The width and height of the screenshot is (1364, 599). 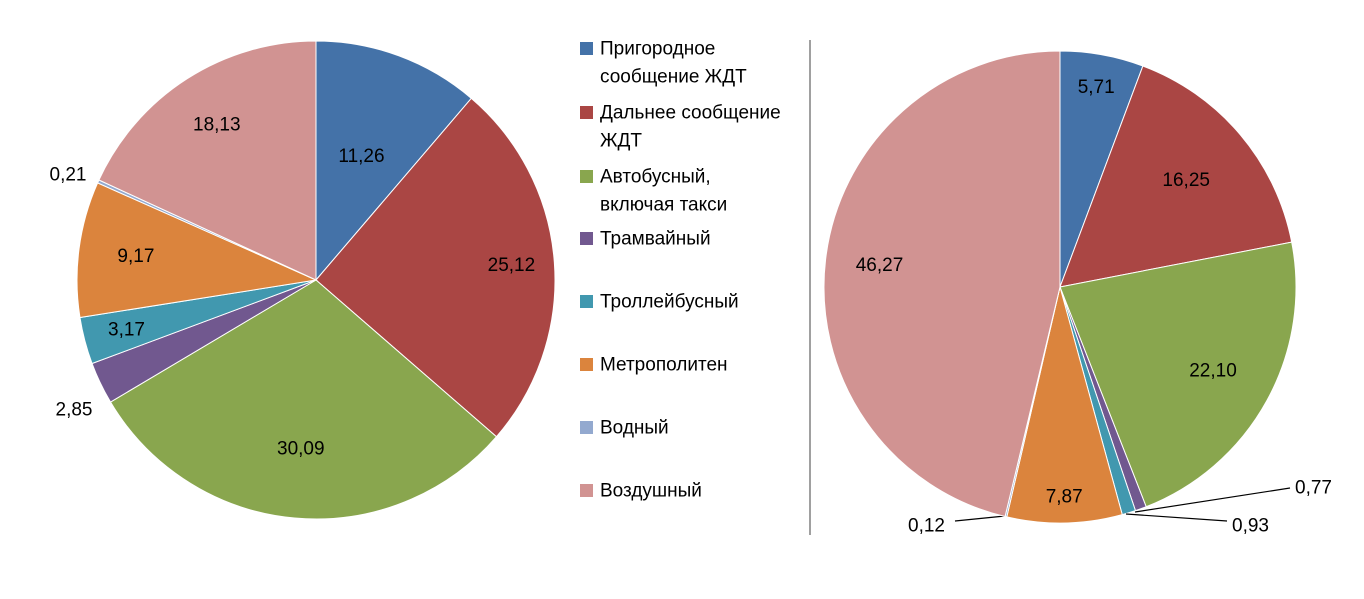 I want to click on legend-swatch-trolleybusny, so click(x=586, y=301).